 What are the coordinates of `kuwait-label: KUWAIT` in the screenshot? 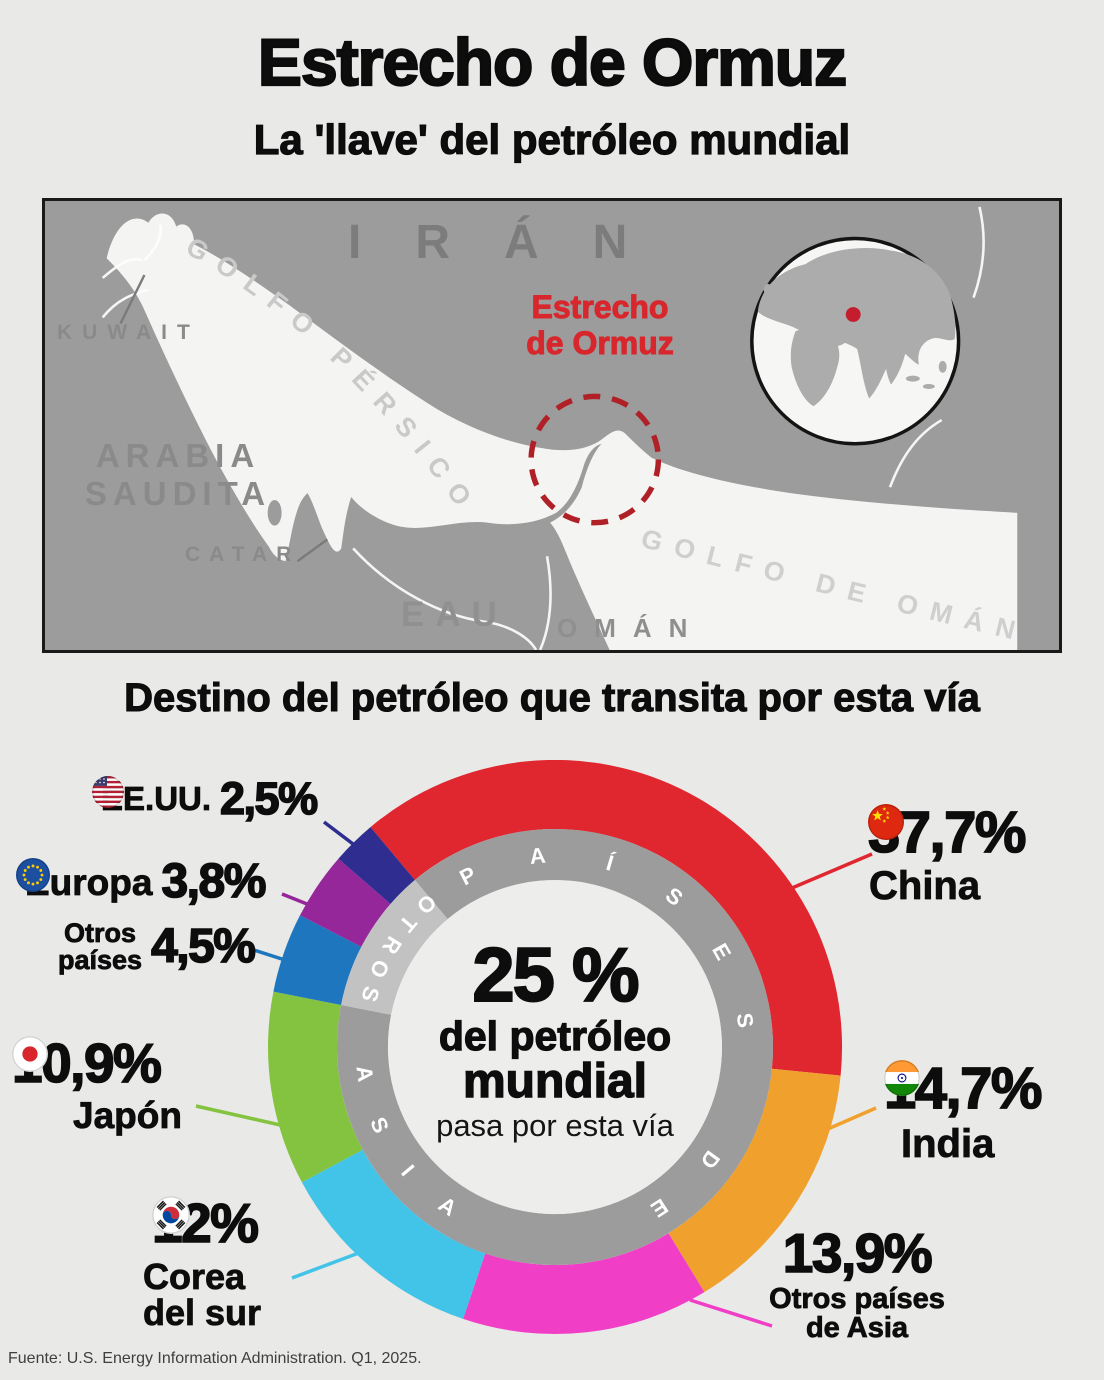 It's located at (128, 332).